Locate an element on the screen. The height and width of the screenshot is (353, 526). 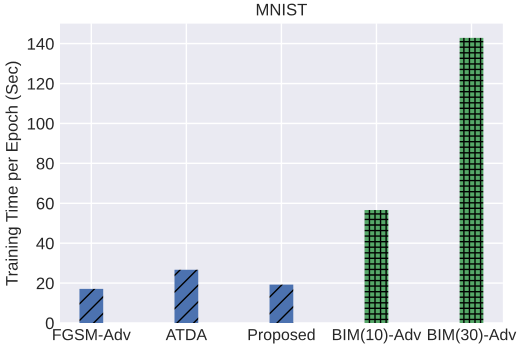
y-tick-label: 40 is located at coordinates (45, 244).